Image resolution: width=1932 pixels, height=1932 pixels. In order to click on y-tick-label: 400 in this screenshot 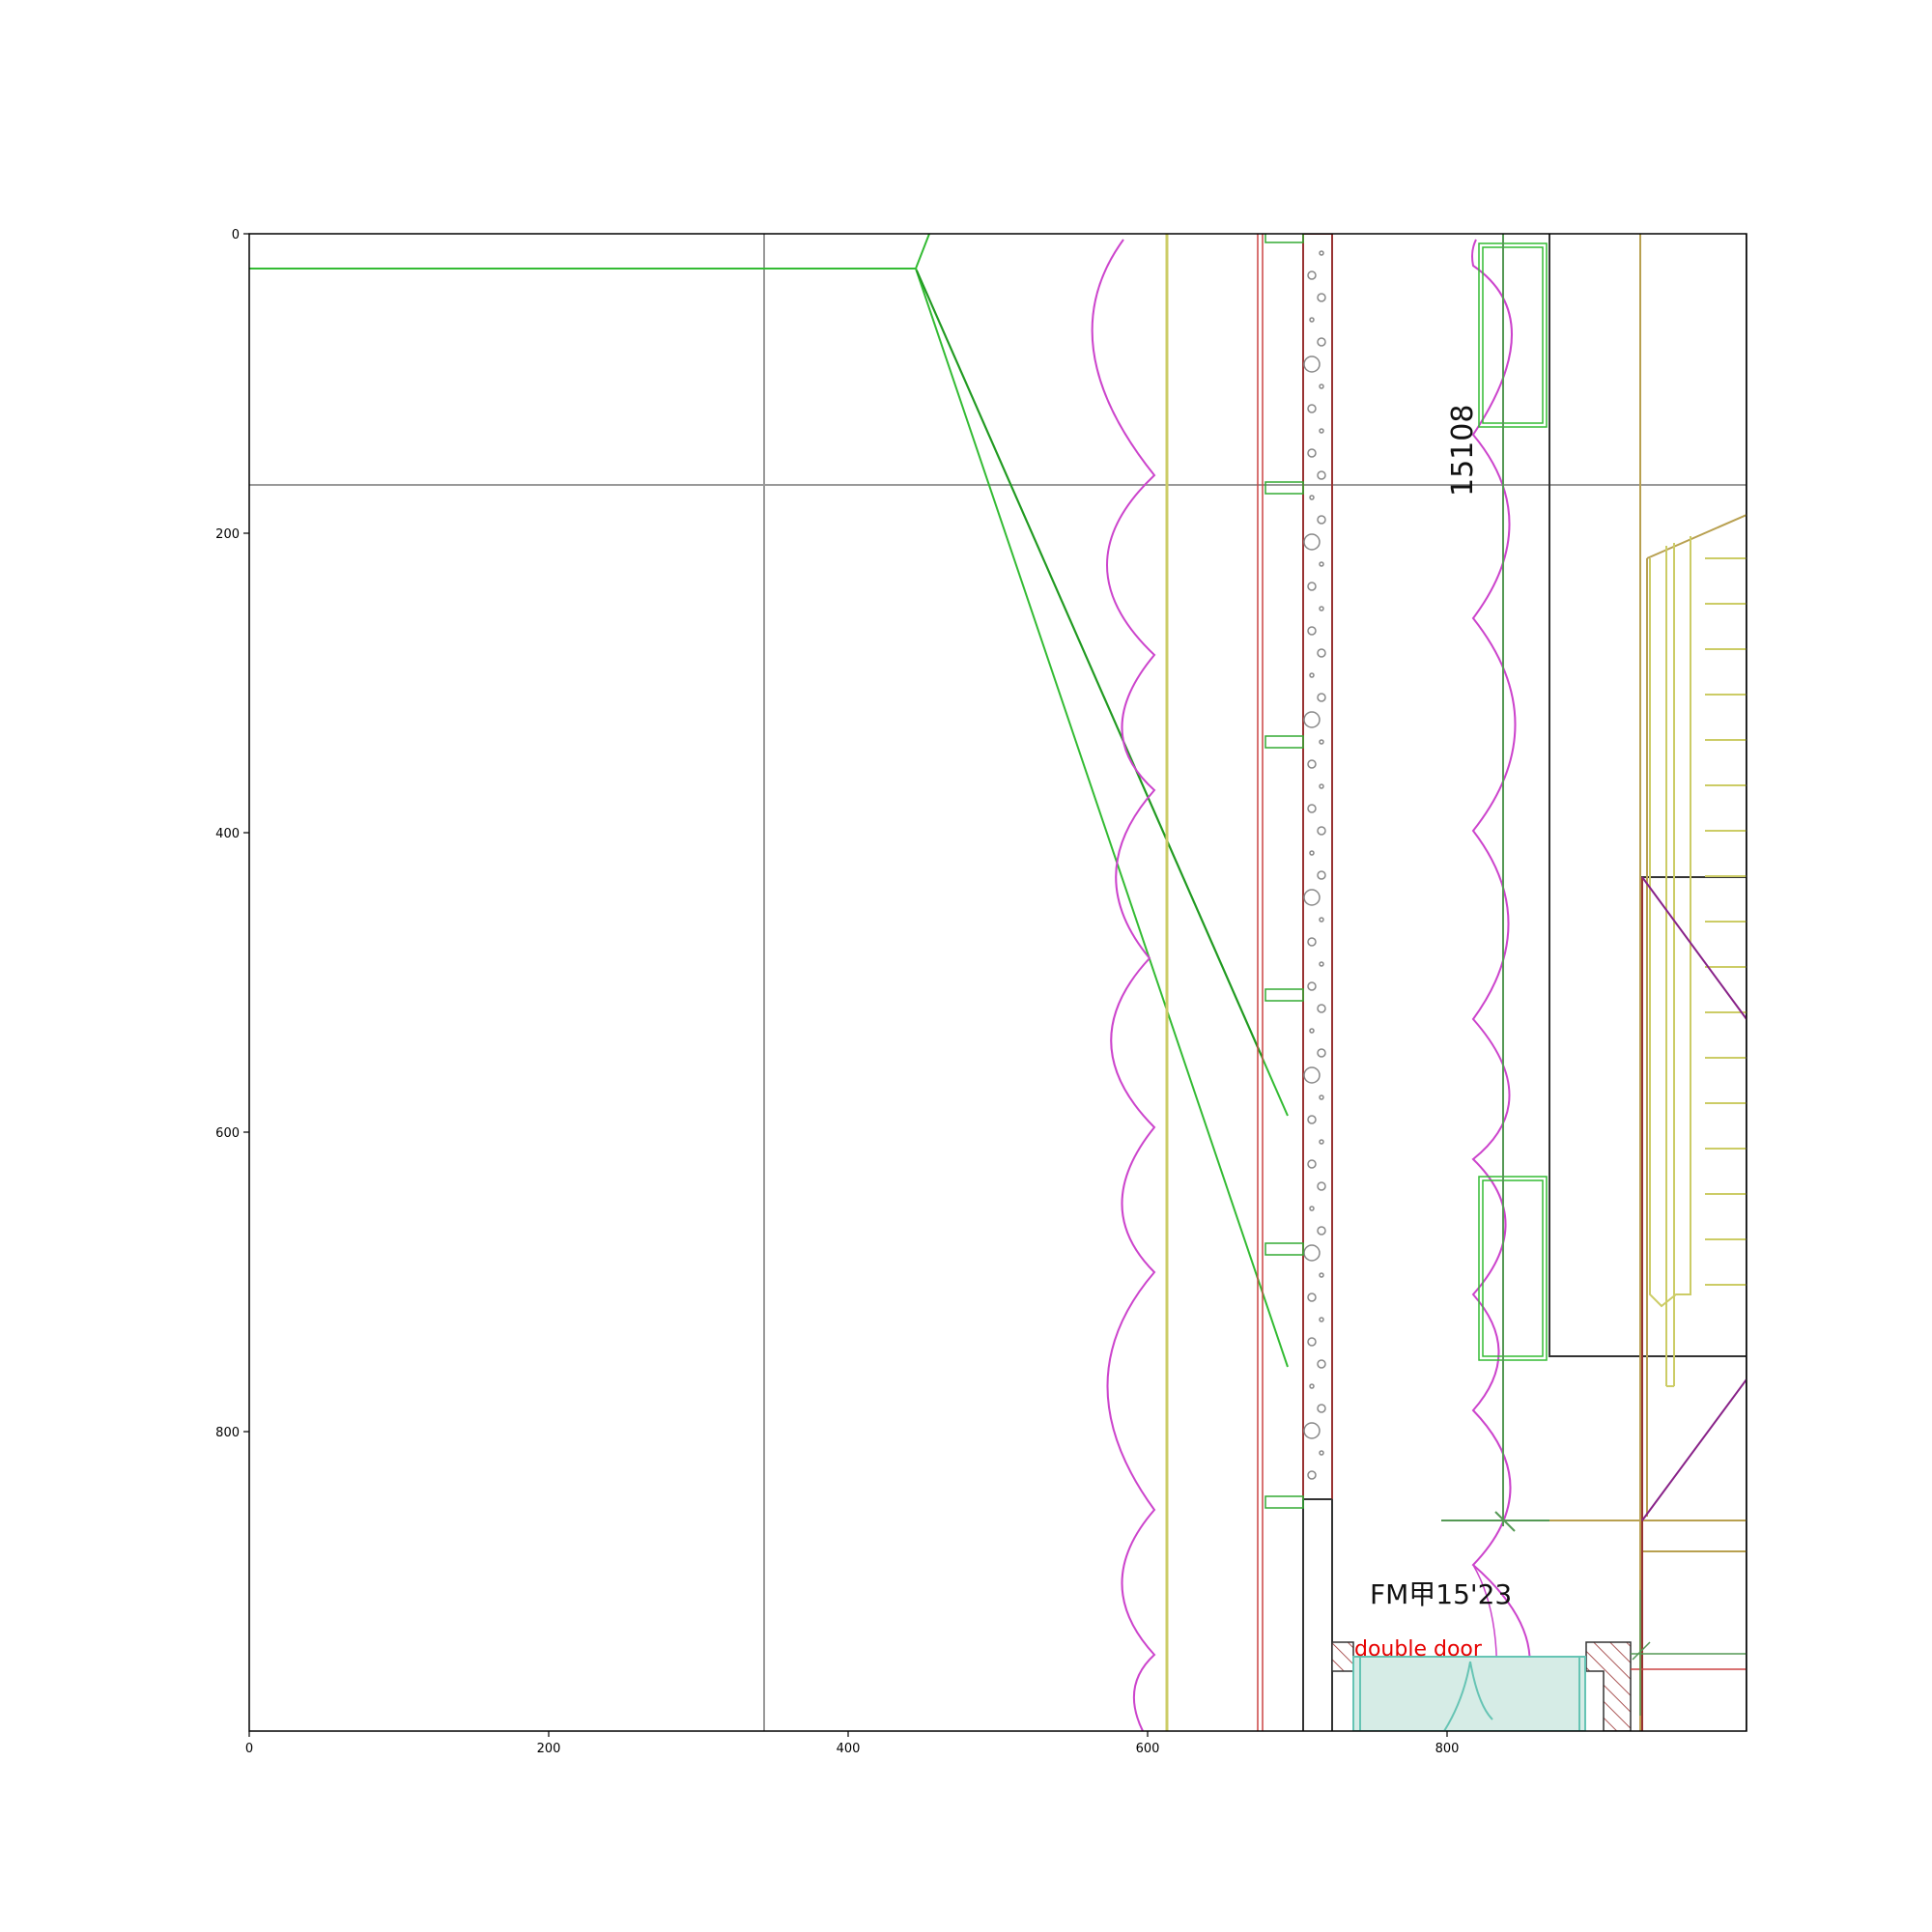, I will do `click(227, 834)`.